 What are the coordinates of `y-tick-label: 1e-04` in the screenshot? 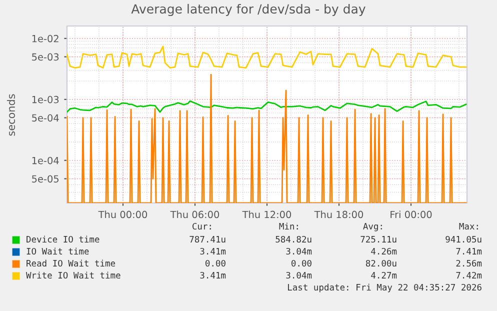 It's located at (45, 160).